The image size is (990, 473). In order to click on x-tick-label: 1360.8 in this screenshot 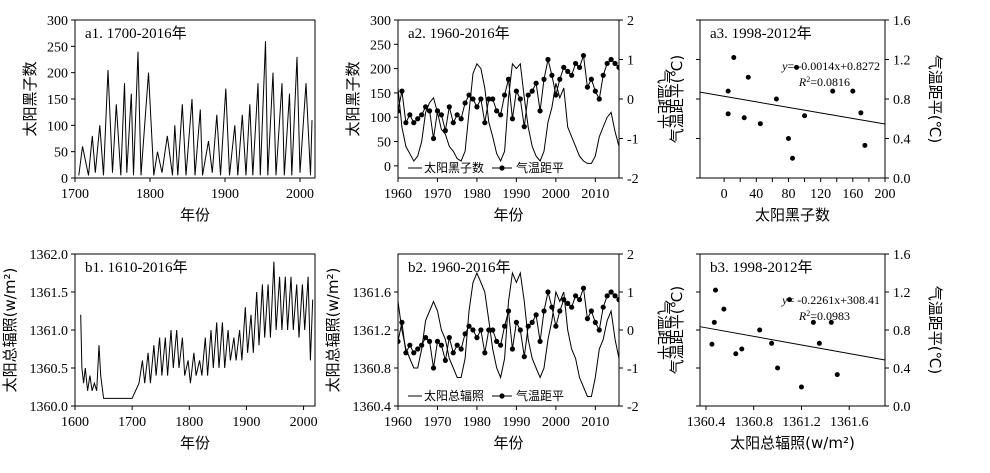, I will do `click(753, 422)`.